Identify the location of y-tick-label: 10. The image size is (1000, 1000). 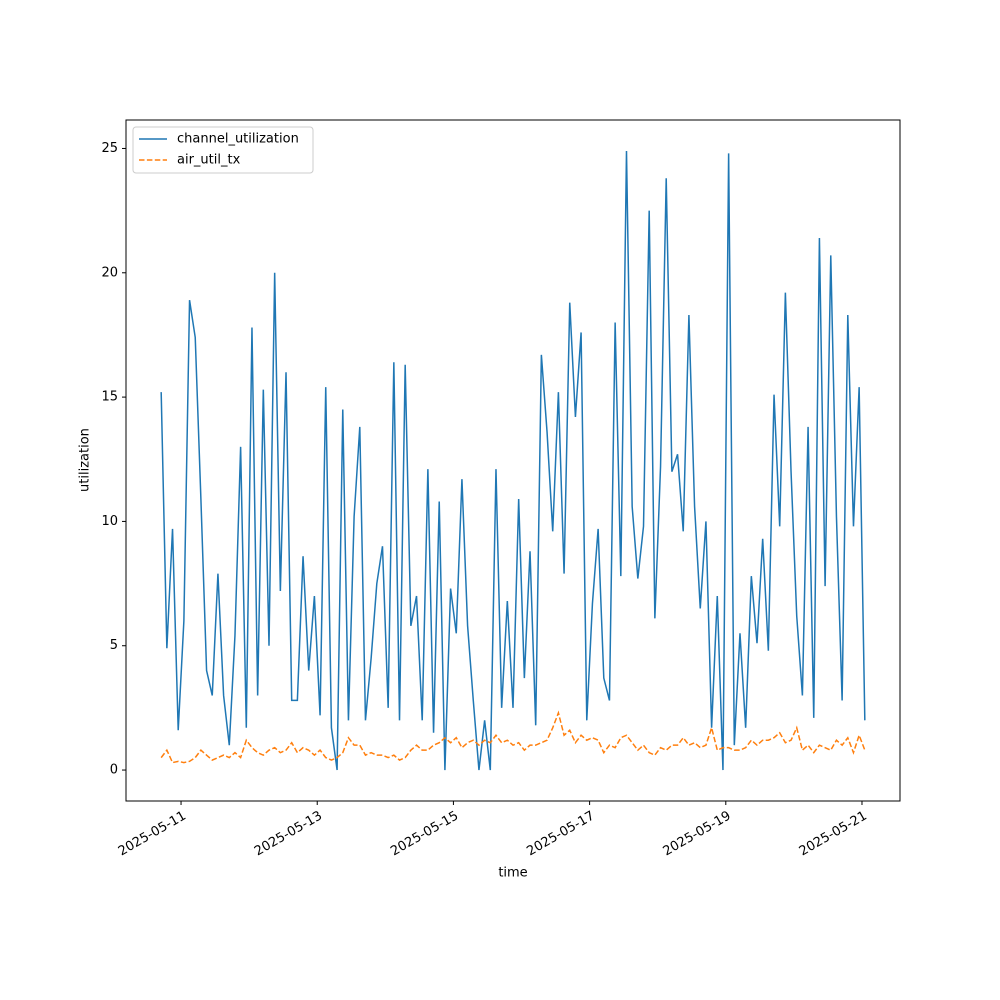
(109, 521).